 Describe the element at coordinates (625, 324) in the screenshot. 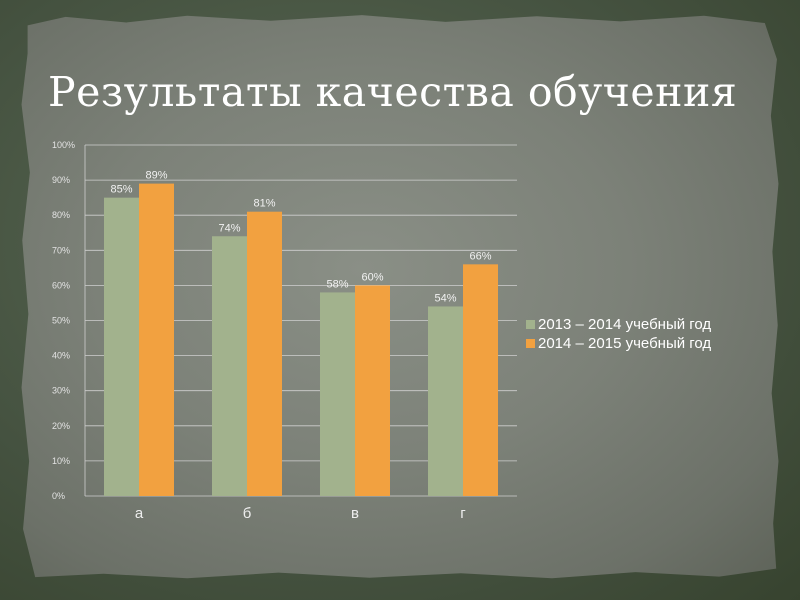

I see `legend-label-series-1: 2013 – 2014 учебный год` at that location.